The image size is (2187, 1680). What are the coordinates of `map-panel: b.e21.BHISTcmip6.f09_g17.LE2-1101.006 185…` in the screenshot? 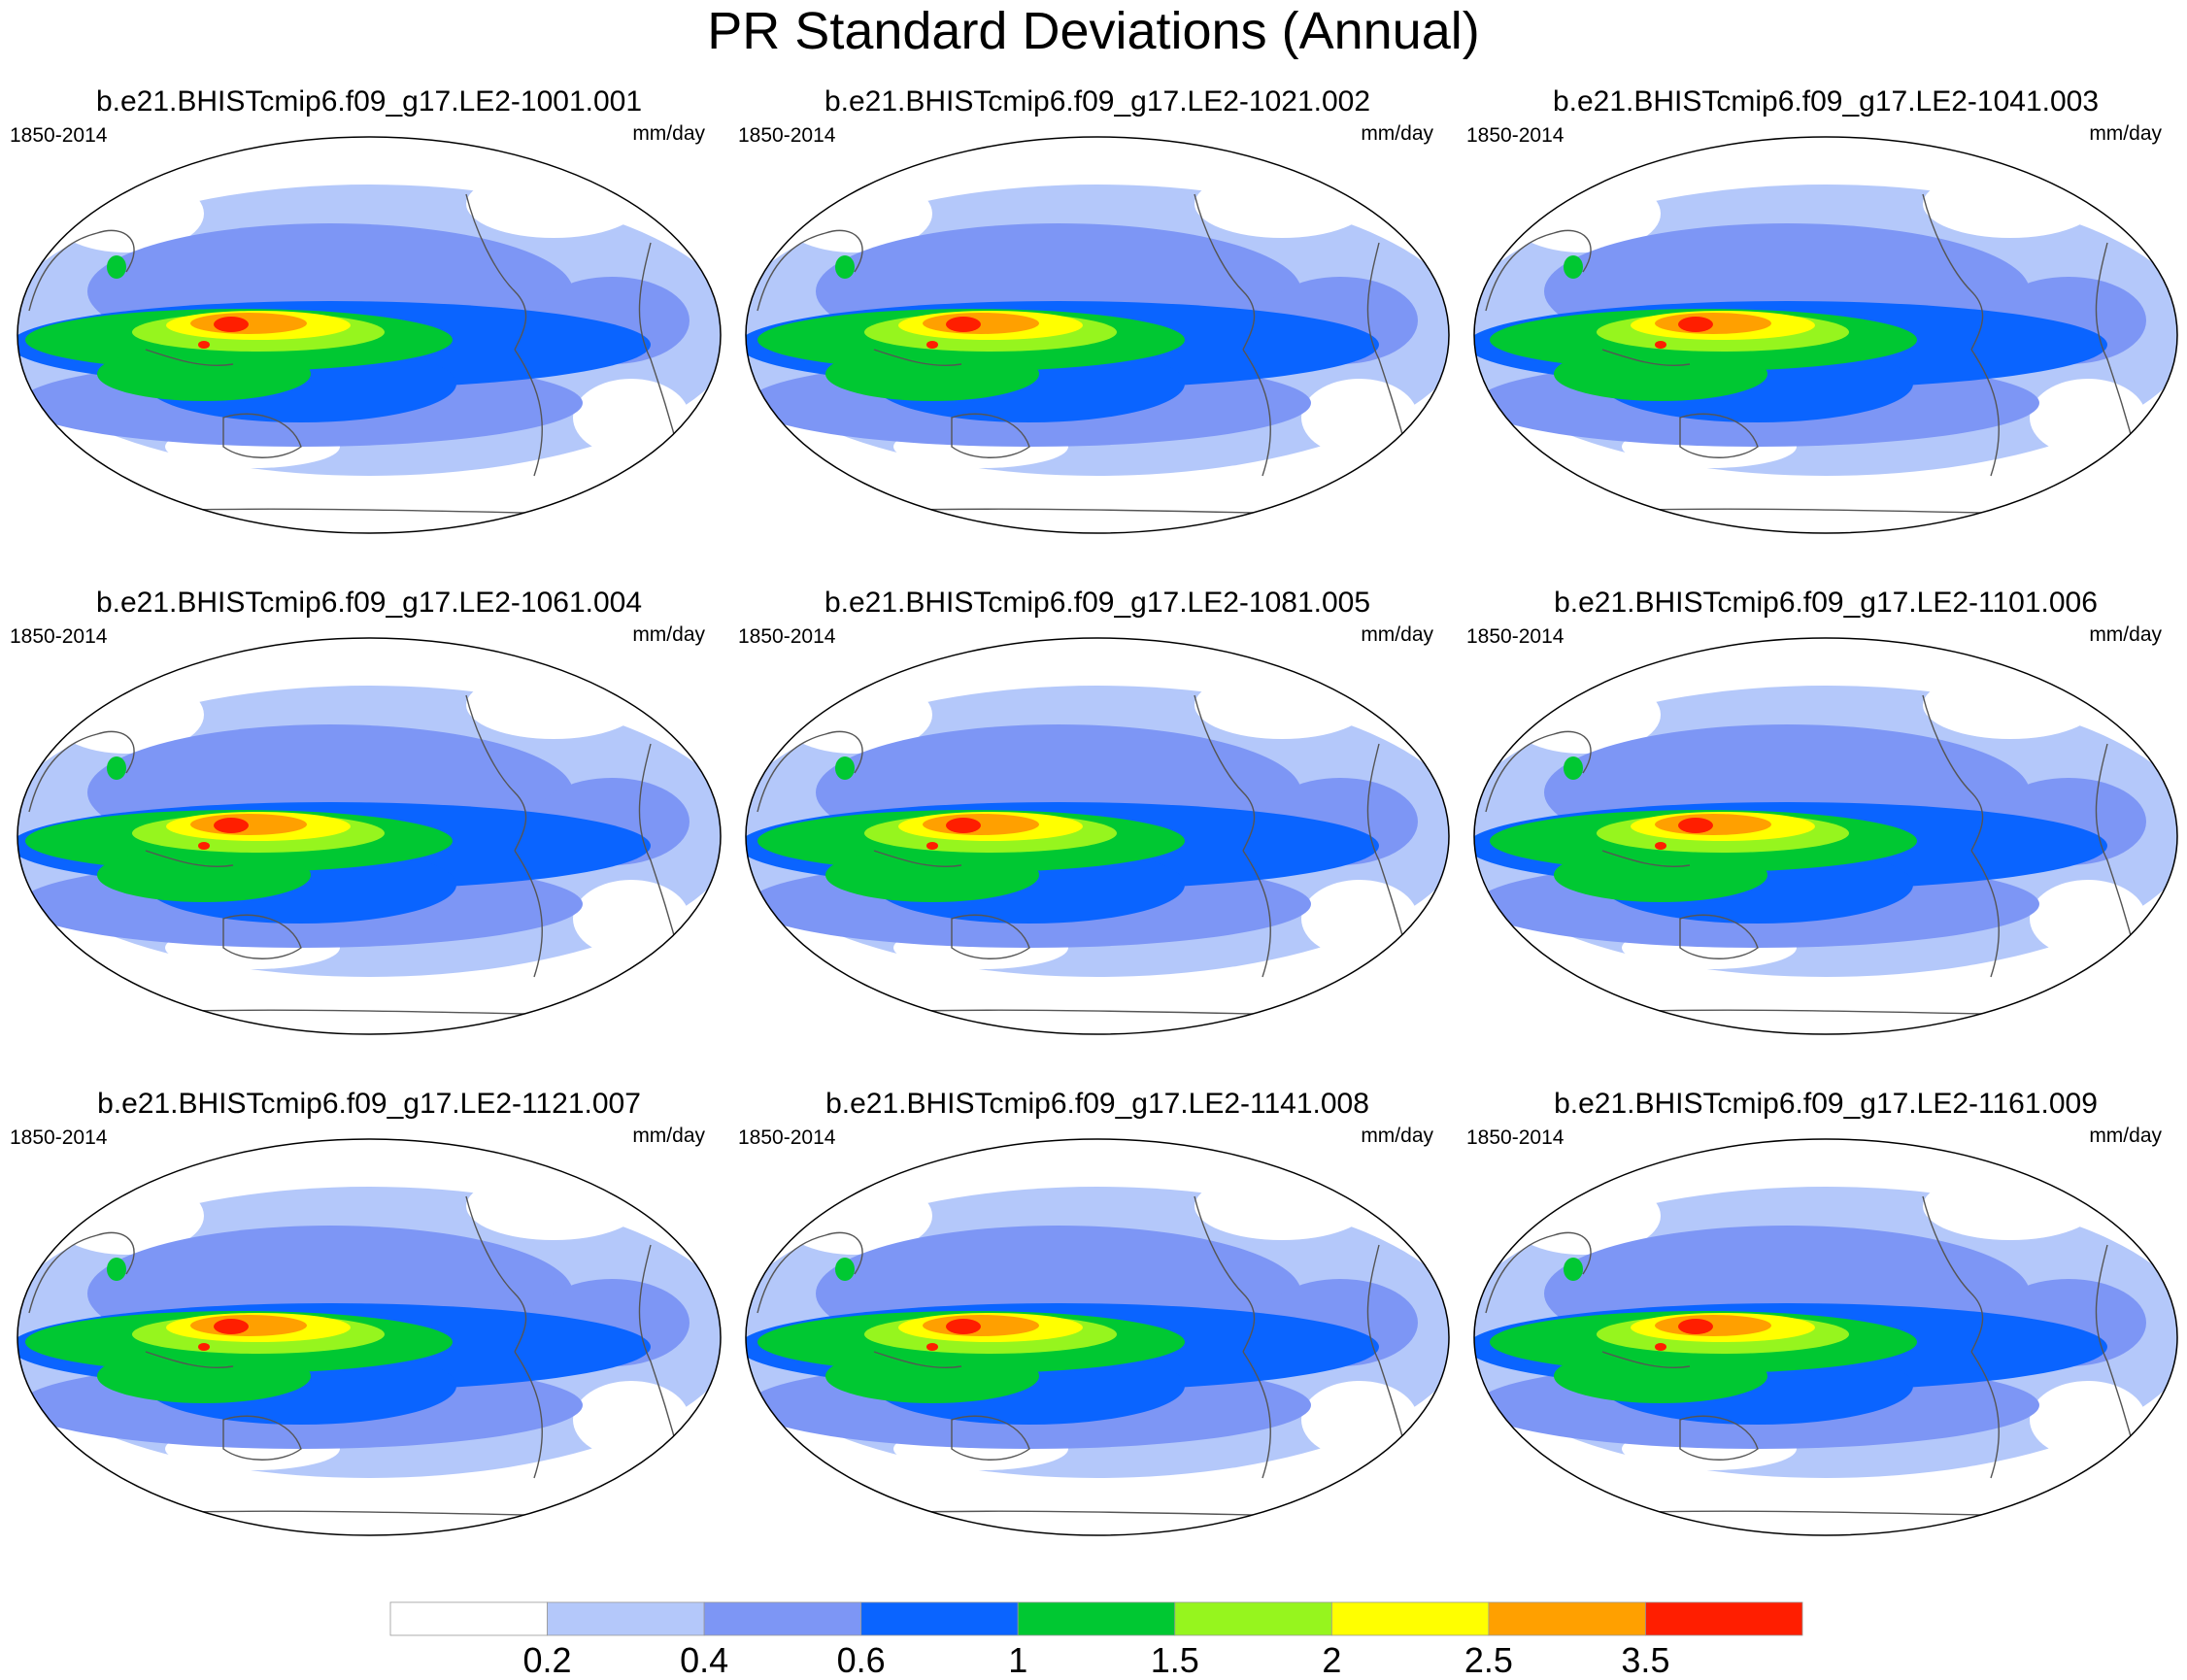 It's located at (1825, 815).